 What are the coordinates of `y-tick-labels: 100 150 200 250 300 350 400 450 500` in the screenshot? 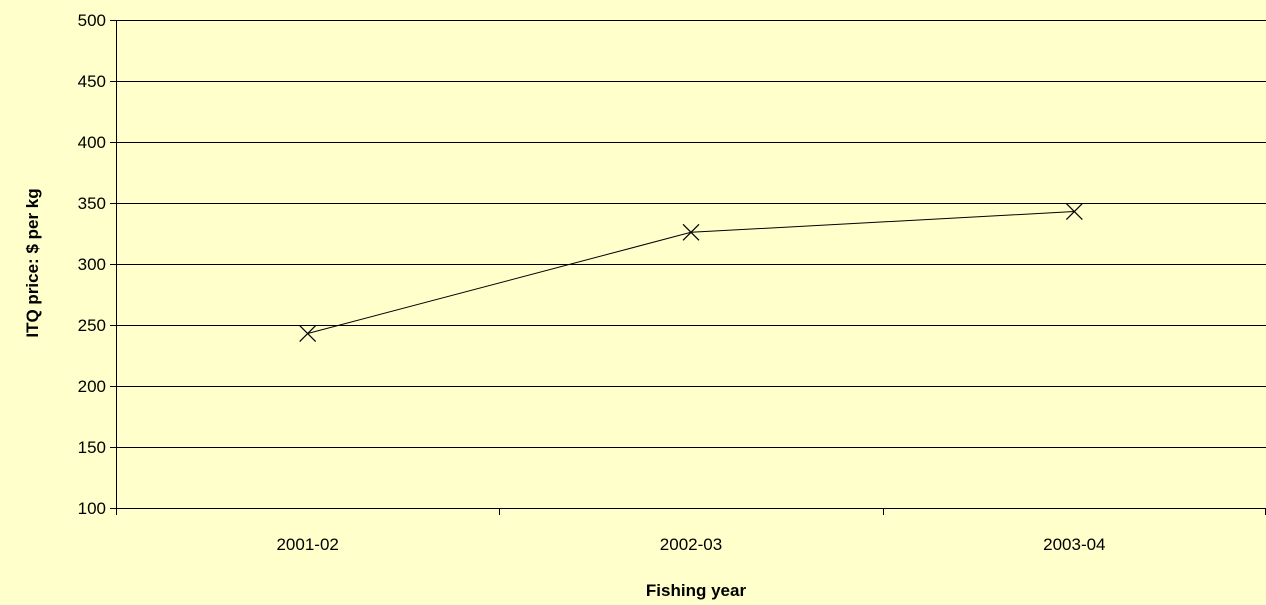 It's located at (92, 264).